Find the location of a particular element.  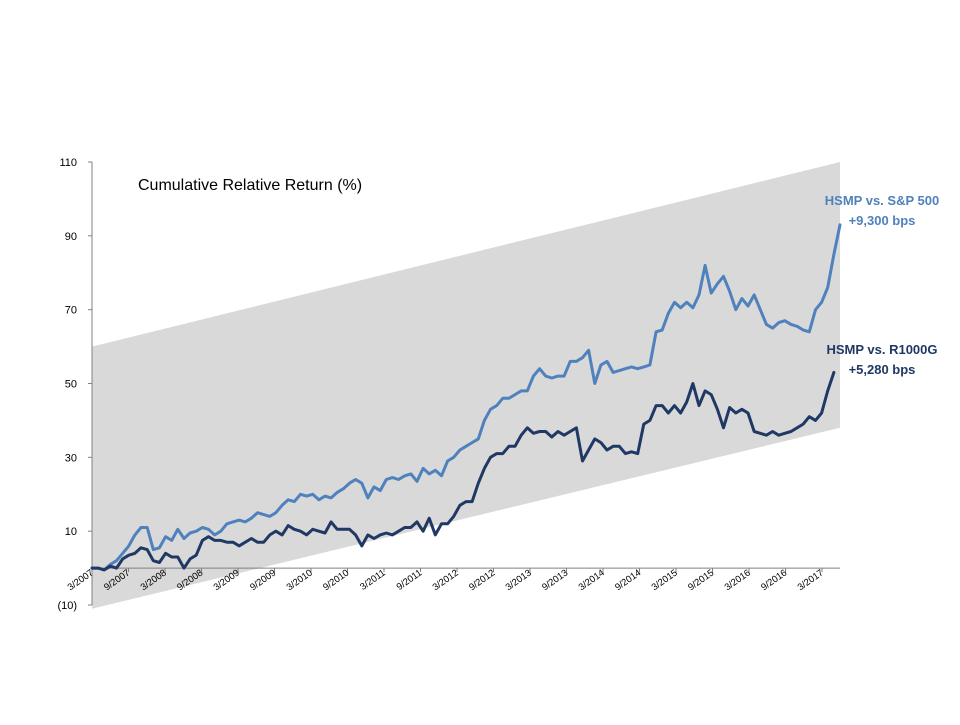

x-tick-label: 9/2016 is located at coordinates (774, 581).